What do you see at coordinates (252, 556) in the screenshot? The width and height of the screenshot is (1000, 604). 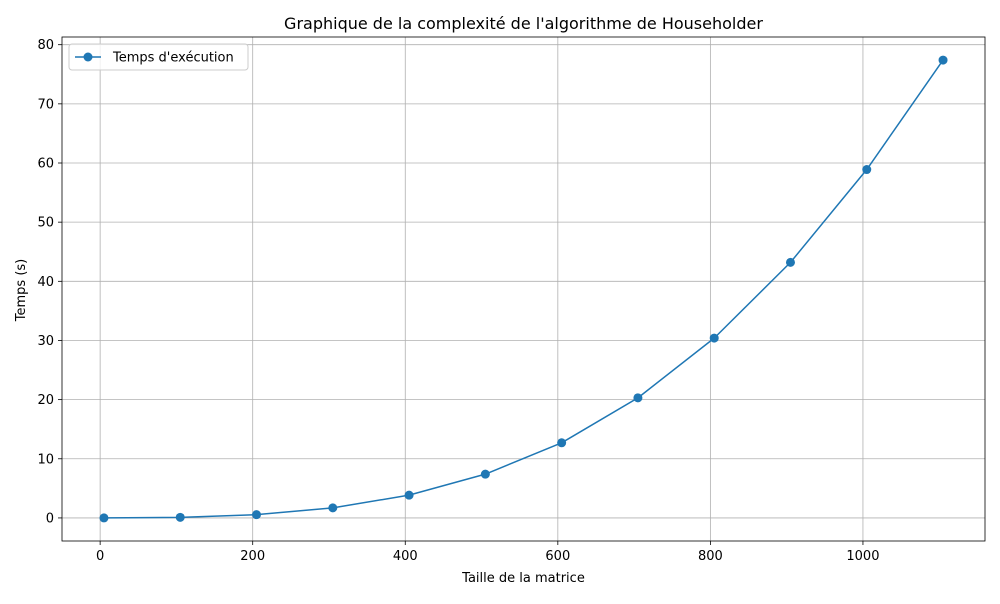 I see `x-tick-label: 200` at bounding box center [252, 556].